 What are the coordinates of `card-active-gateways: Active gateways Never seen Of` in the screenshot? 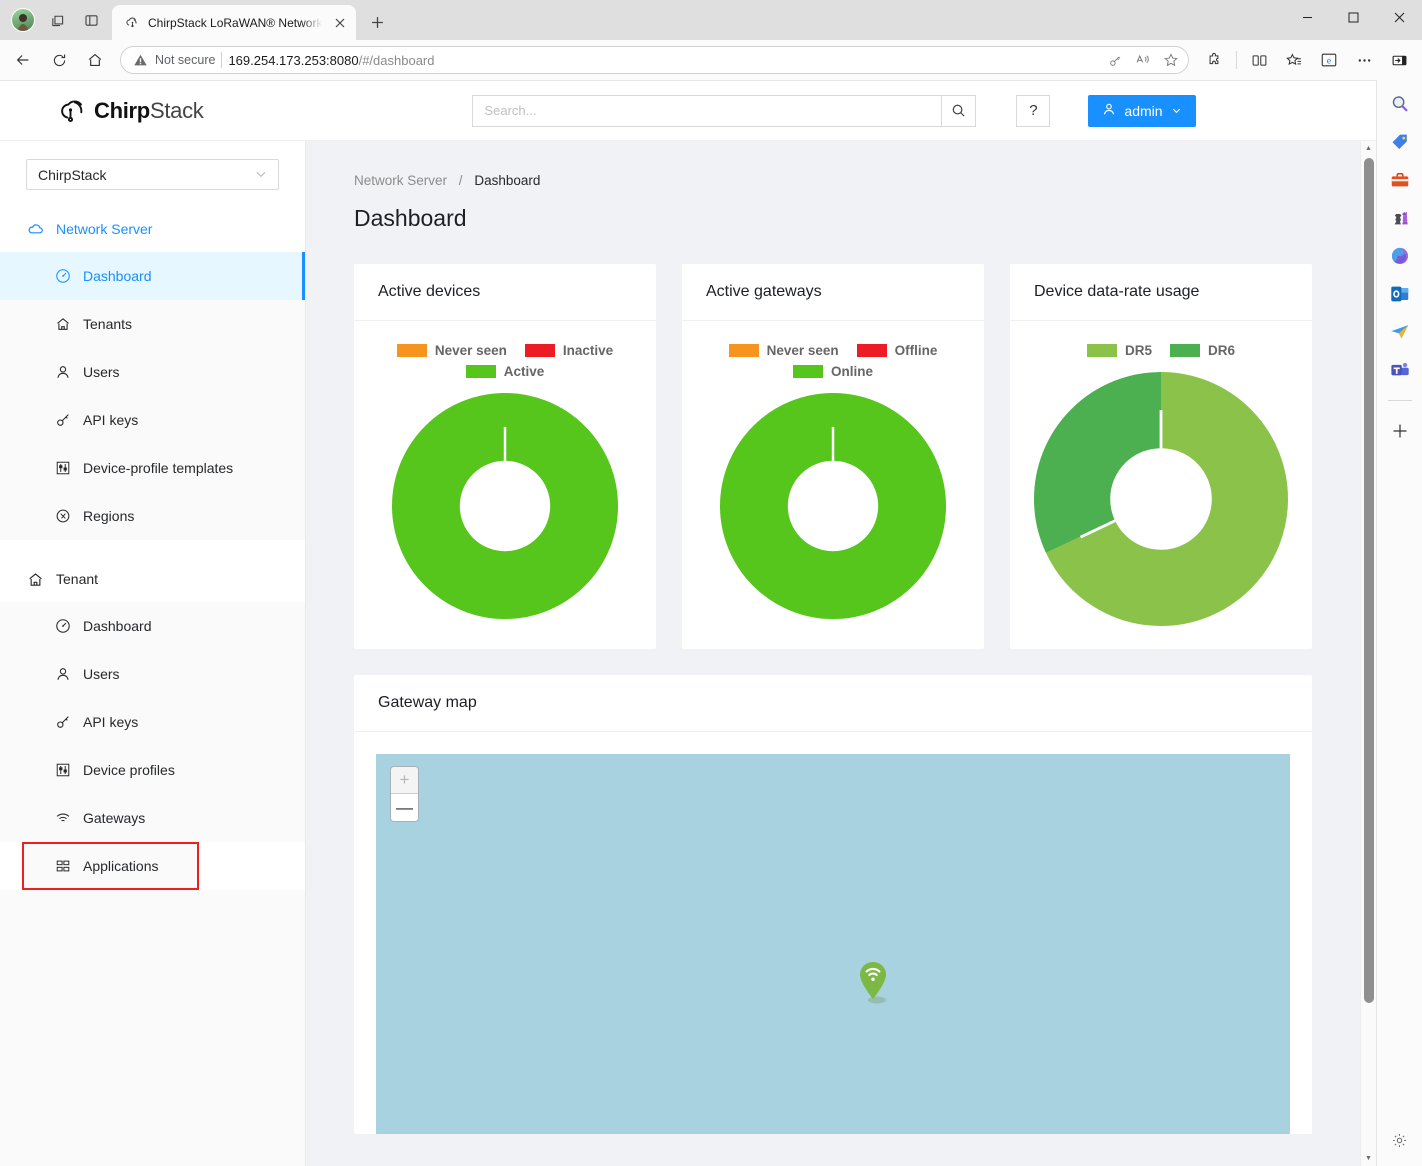 It's located at (833, 456).